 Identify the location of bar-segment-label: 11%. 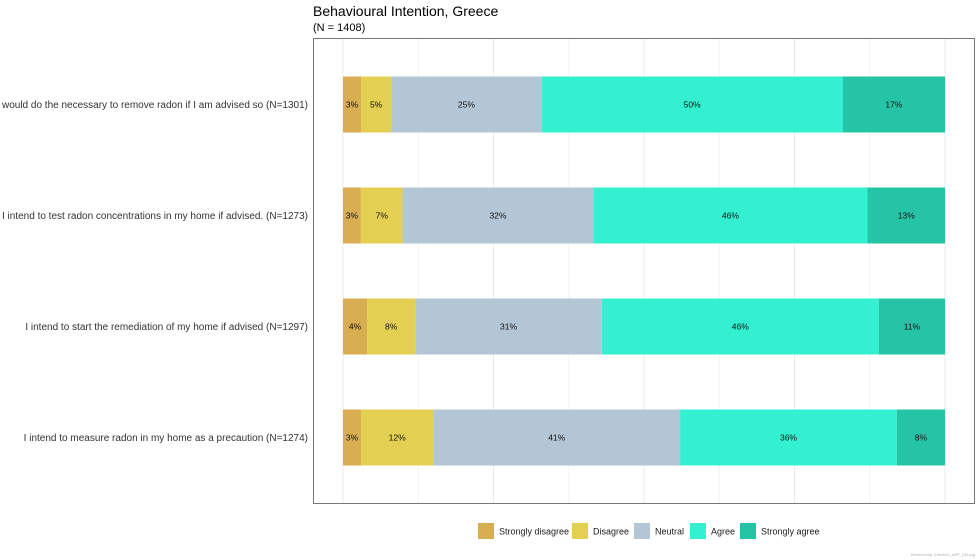
(912, 327).